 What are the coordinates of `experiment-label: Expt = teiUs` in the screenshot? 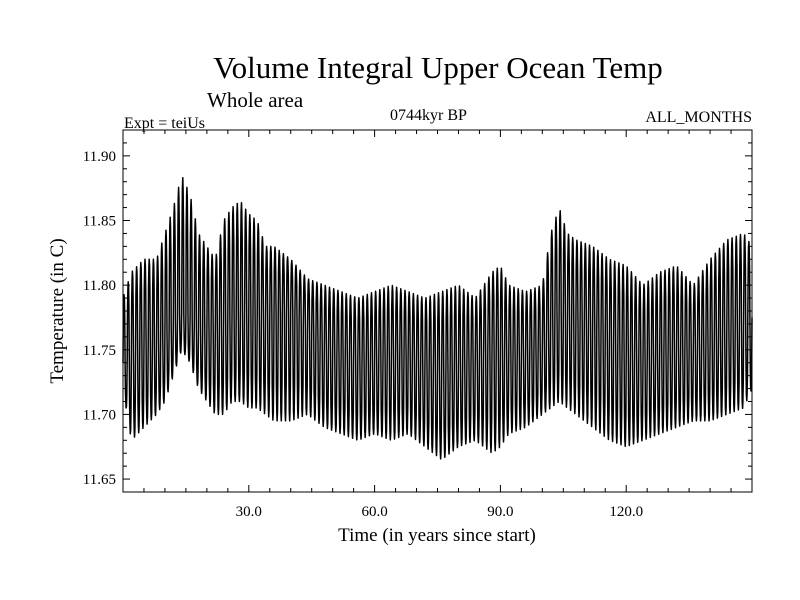 It's located at (165, 123).